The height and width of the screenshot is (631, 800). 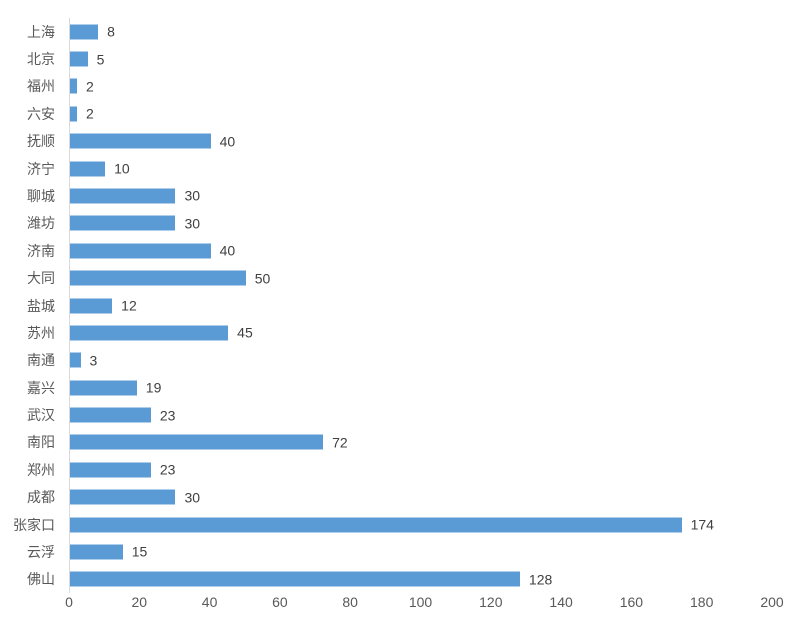 I want to click on x-tick-label: 140, so click(x=561, y=602).